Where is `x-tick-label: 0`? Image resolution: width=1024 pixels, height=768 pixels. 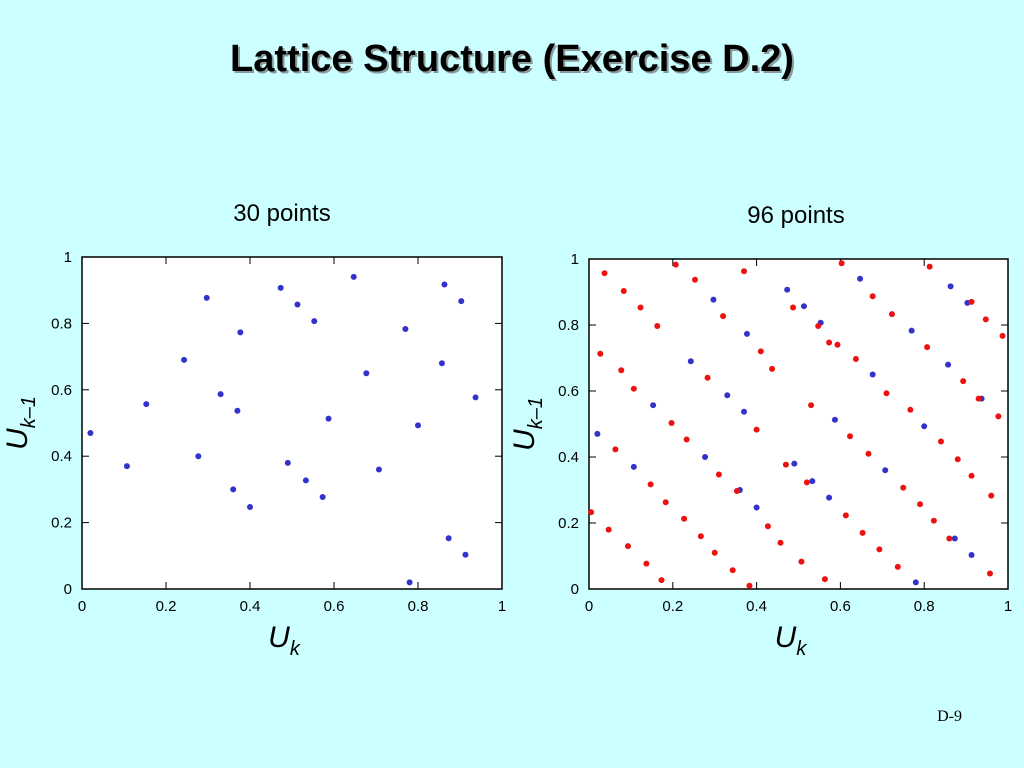 x-tick-label: 0 is located at coordinates (589, 606).